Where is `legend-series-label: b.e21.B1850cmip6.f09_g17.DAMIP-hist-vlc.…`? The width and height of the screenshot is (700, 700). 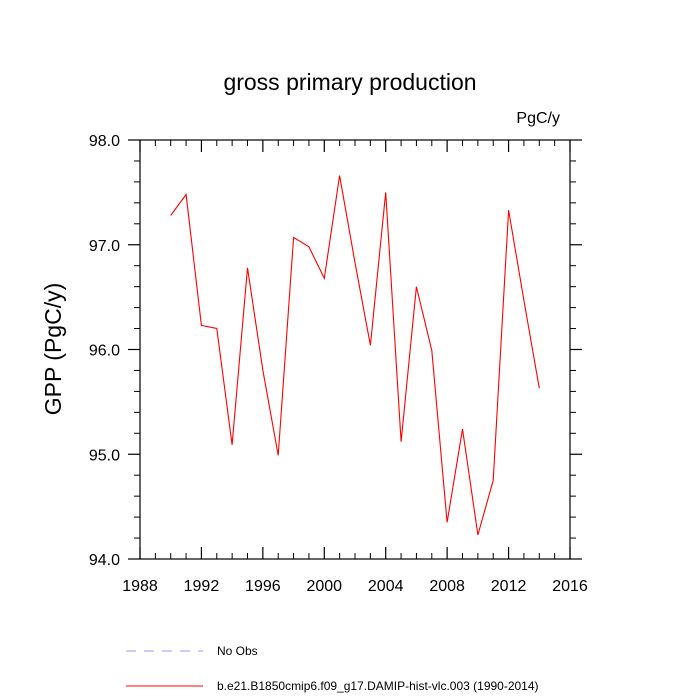
legend-series-label: b.e21.B1850cmip6.f09_g17.DAMIP-hist-vlc.… is located at coordinates (378, 686).